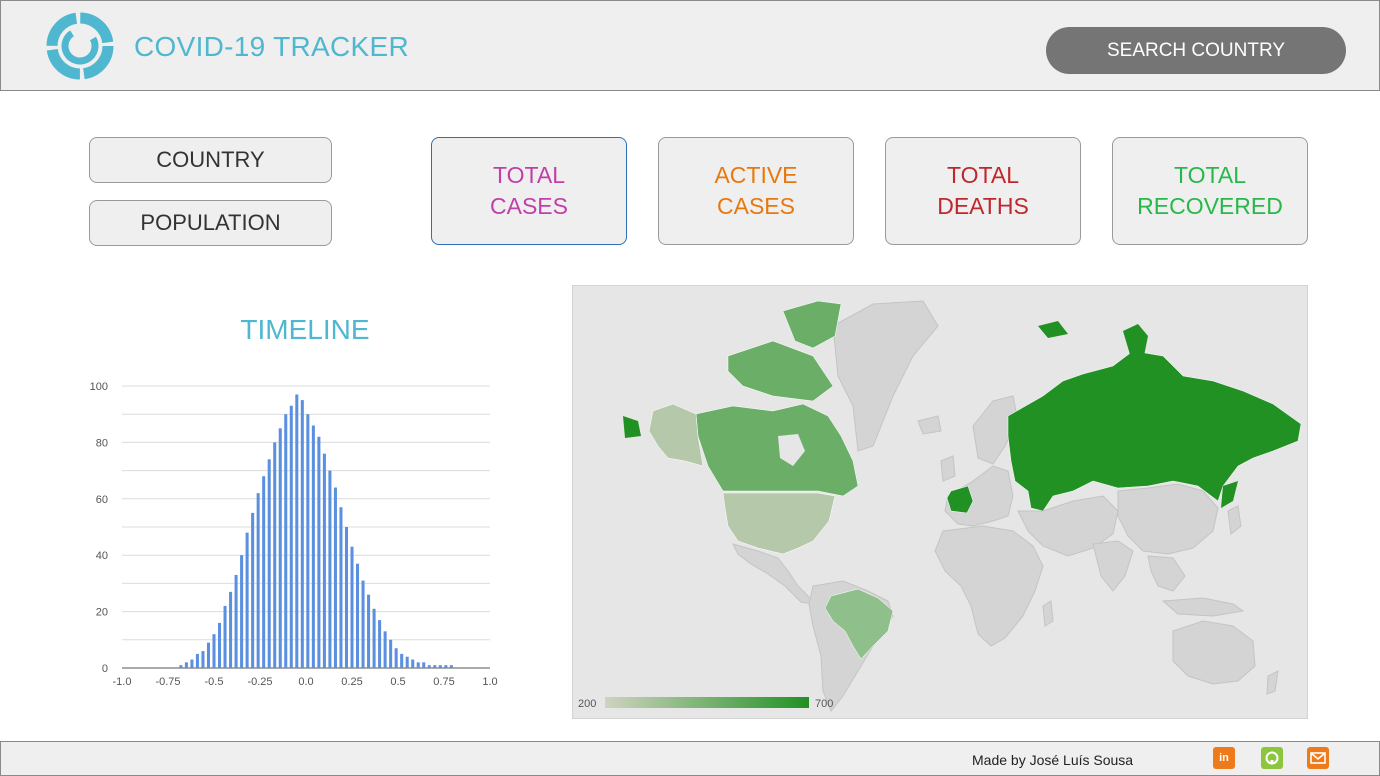 The height and width of the screenshot is (776, 1380). What do you see at coordinates (632, 427) in the screenshot?
I see `map-region-chukotka-west` at bounding box center [632, 427].